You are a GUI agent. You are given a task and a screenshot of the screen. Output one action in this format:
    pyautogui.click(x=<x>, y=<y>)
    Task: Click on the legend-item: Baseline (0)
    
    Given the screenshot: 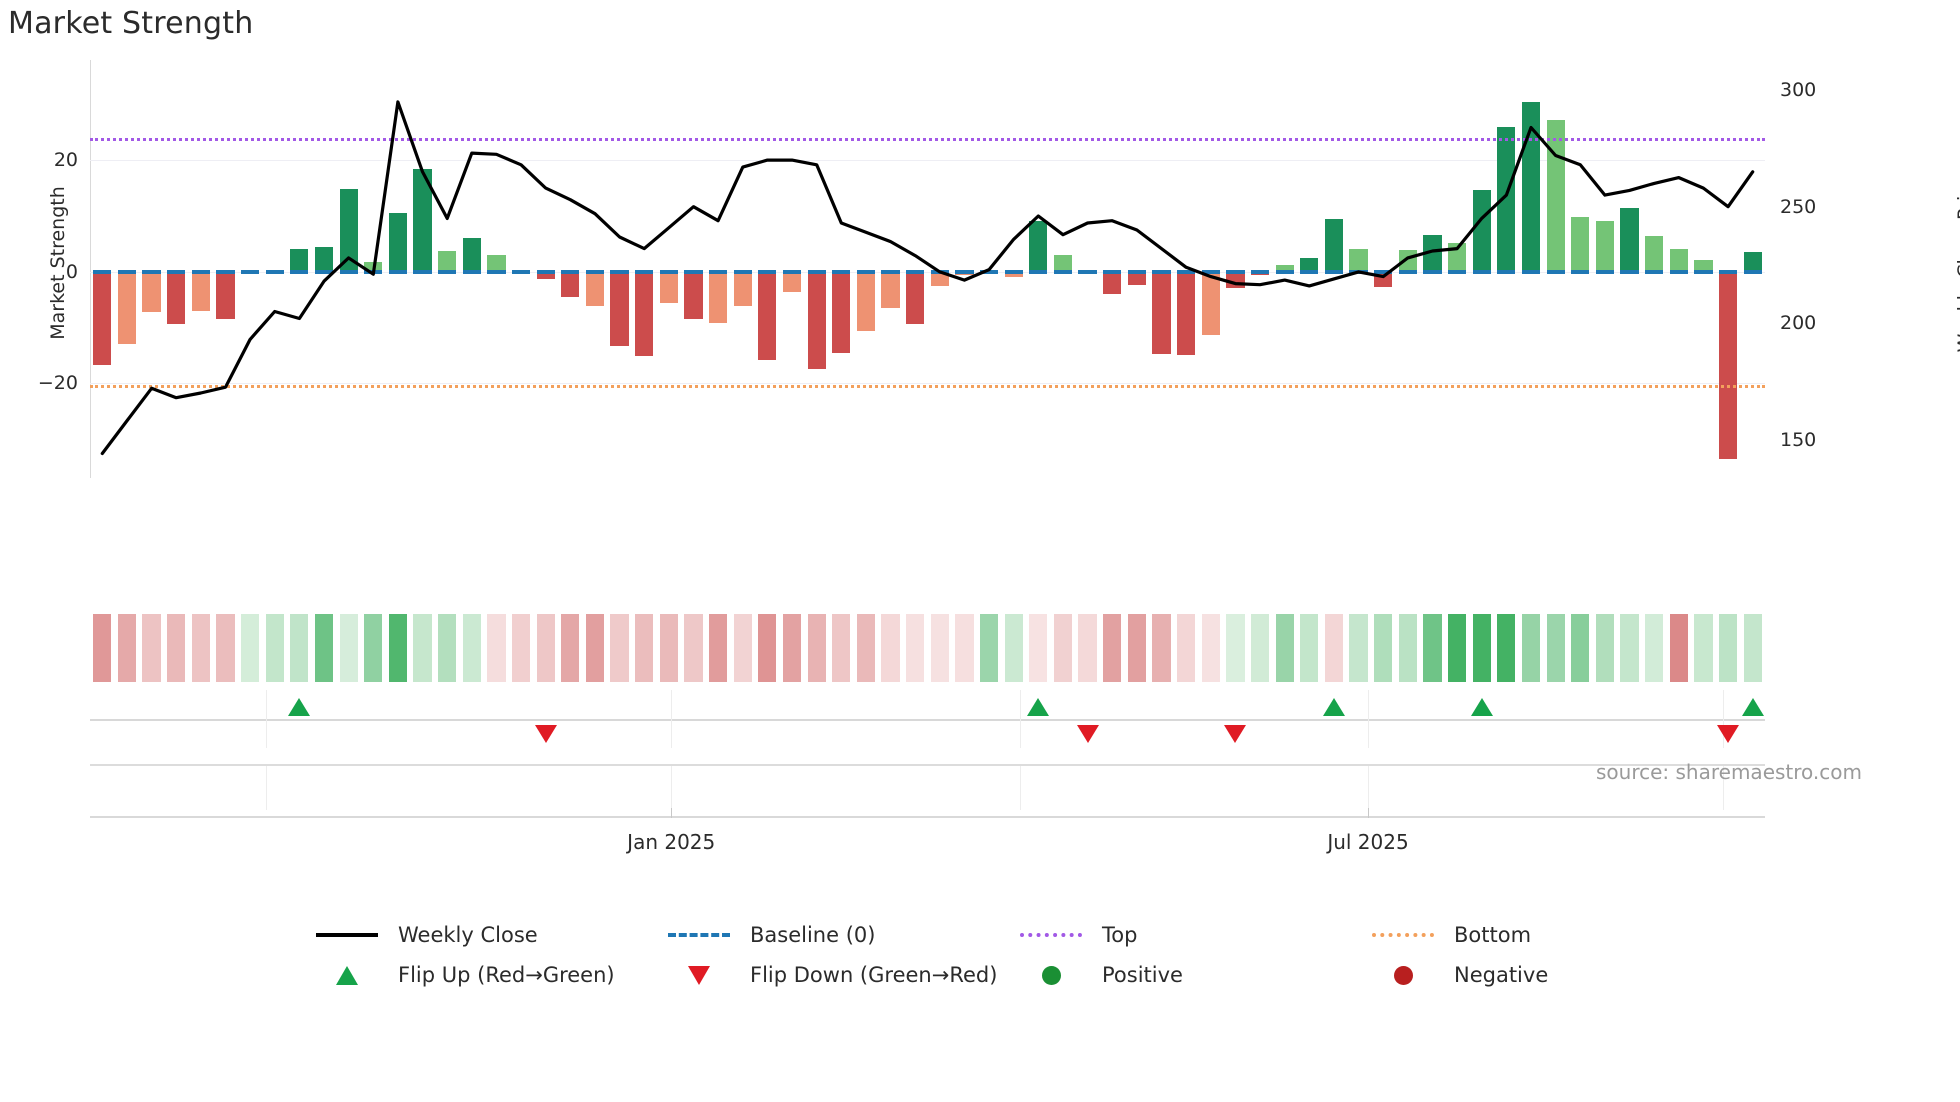 What is the action you would take?
    pyautogui.click(x=836, y=934)
    